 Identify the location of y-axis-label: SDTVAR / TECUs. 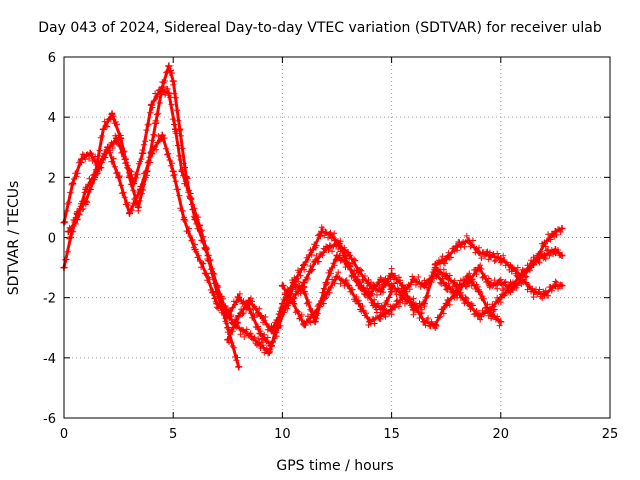
(14, 238).